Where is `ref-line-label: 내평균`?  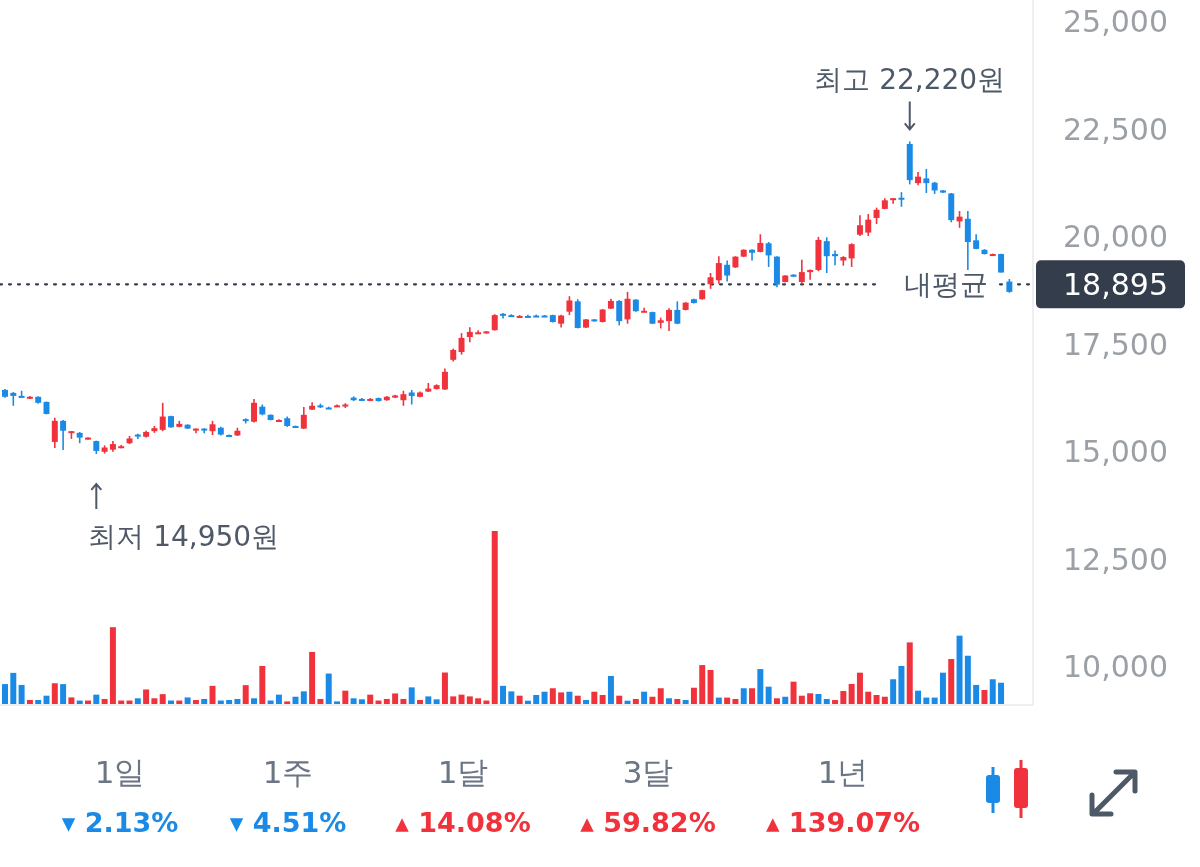
ref-line-label: 내평균 is located at coordinates (946, 284).